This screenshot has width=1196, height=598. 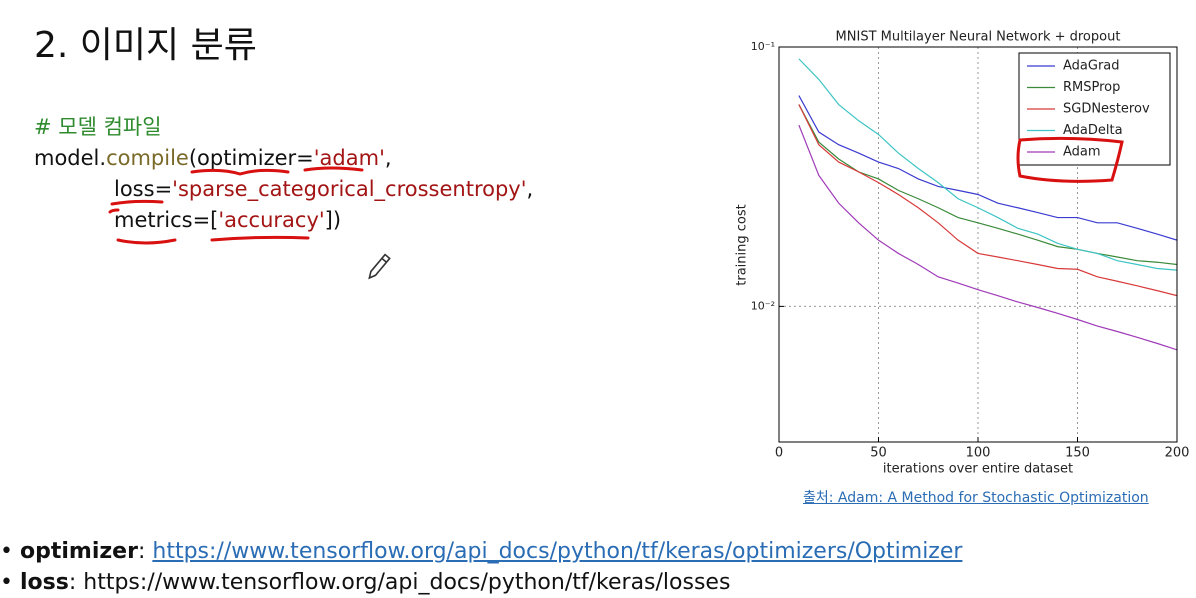 What do you see at coordinates (1091, 87) in the screenshot?
I see `legend-label: RMSProp` at bounding box center [1091, 87].